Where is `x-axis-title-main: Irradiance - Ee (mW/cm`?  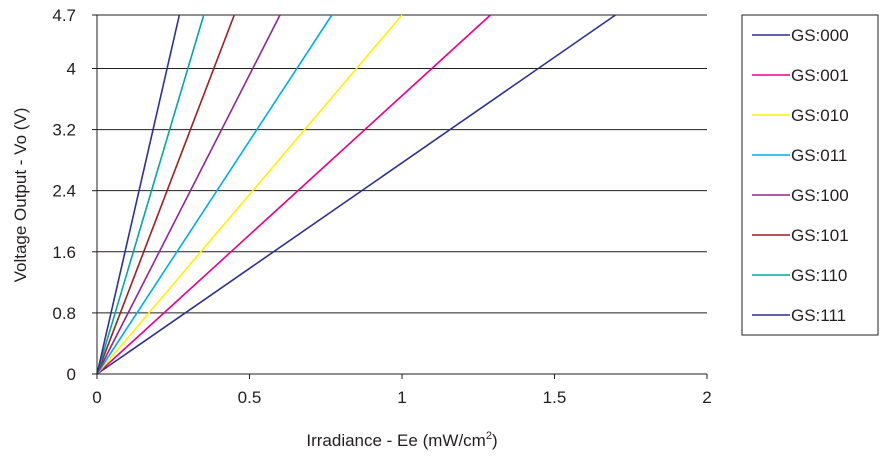 x-axis-title-main: Irradiance - Ee (mW/cm is located at coordinates (395, 440).